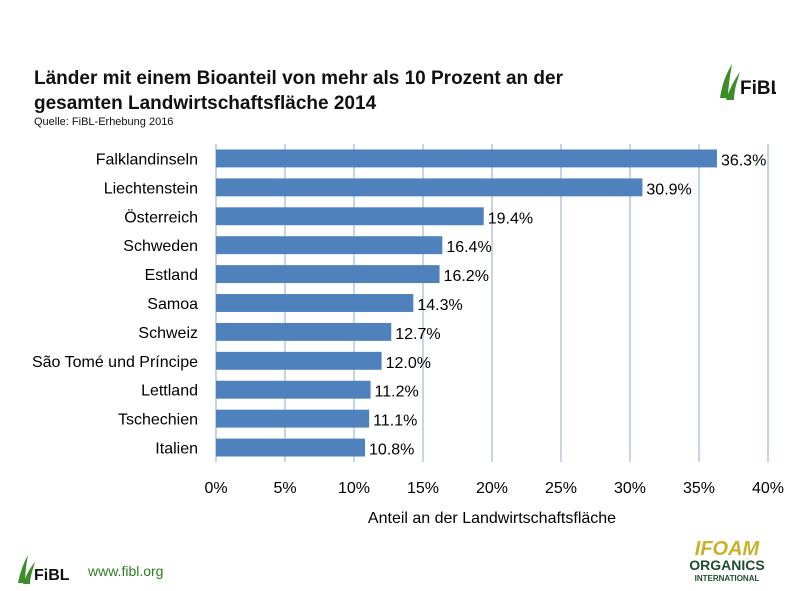 The height and width of the screenshot is (591, 800). Describe the element at coordinates (205, 103) in the screenshot. I see `title-line-2: gesamten Landwirtschaftsfläche 2014` at that location.